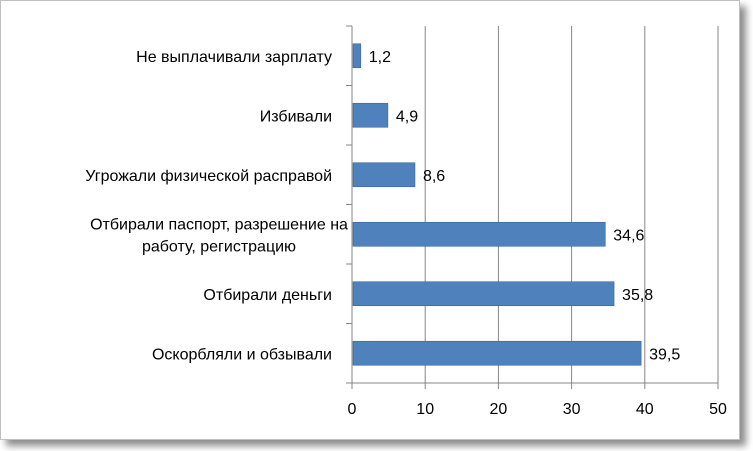 Image resolution: width=753 pixels, height=451 pixels. Describe the element at coordinates (219, 246) in the screenshot. I see `category-label-line: работу, регистрацию` at that location.